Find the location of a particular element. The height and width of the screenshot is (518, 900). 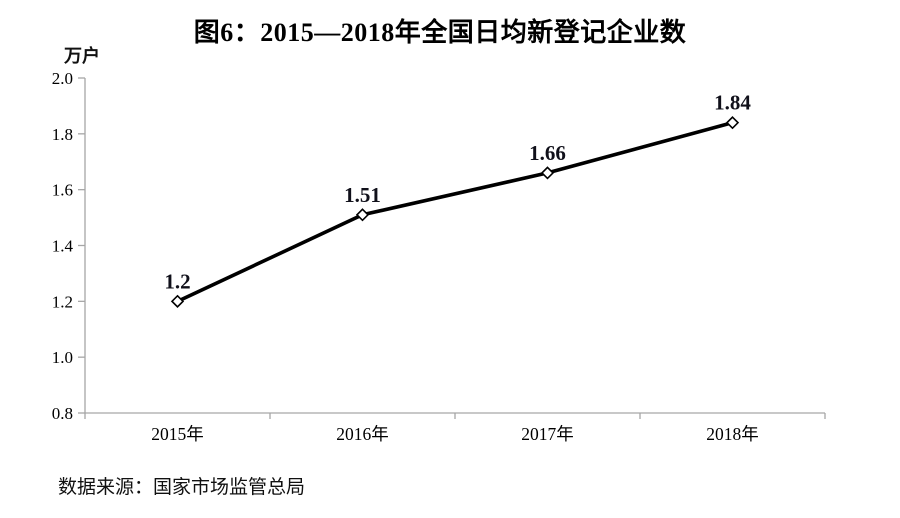

data-point-label: 1.84 is located at coordinates (732, 103).